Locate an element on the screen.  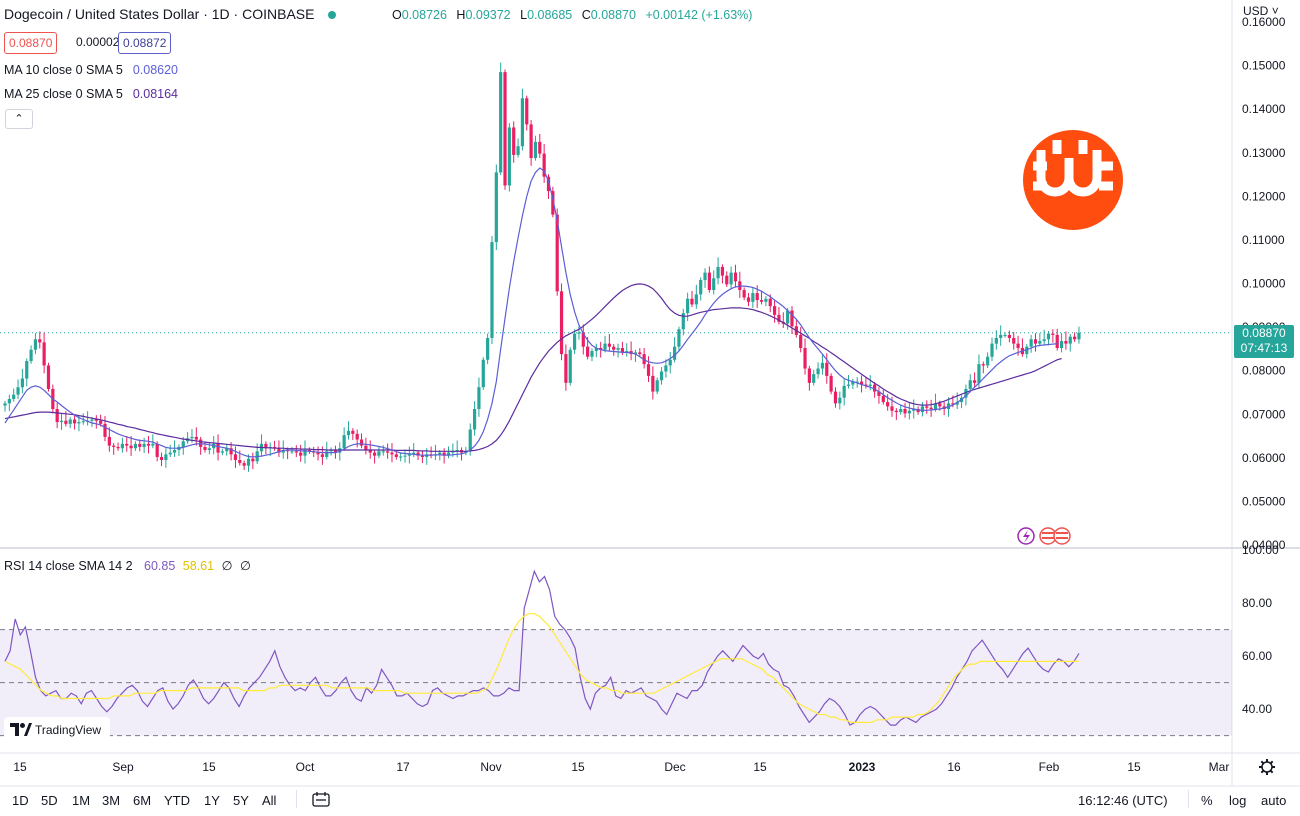
ma10-value: 0.08620 is located at coordinates (155, 70).